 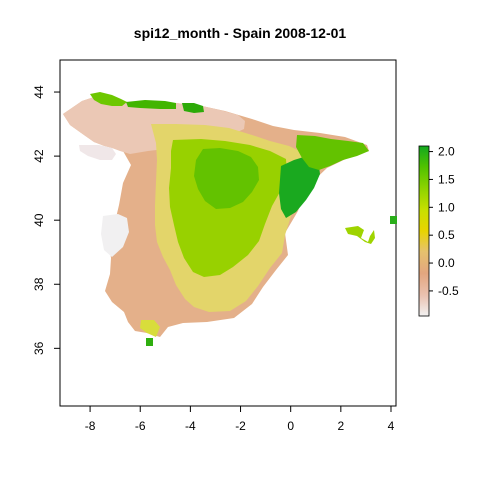 What do you see at coordinates (424, 231) in the screenshot?
I see `legend-bar` at bounding box center [424, 231].